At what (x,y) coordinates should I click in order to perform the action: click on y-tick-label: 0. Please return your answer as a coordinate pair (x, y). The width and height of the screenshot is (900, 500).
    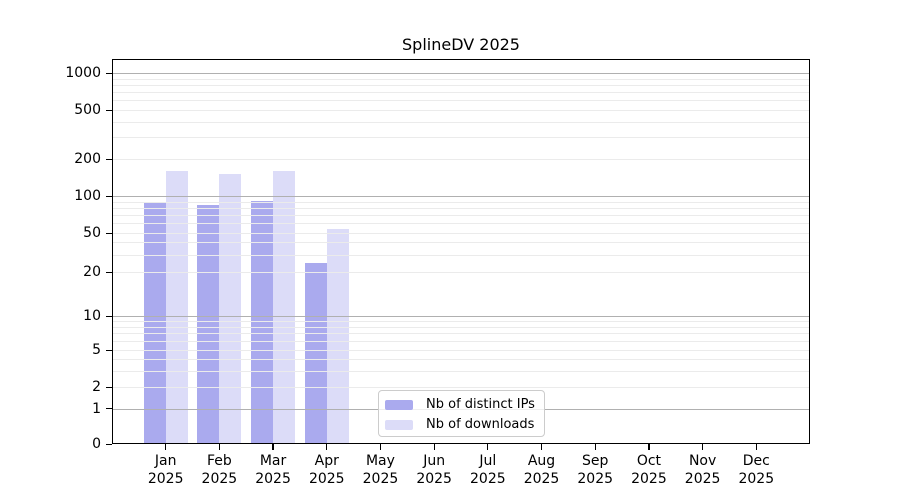
    Looking at the image, I should click on (96, 444).